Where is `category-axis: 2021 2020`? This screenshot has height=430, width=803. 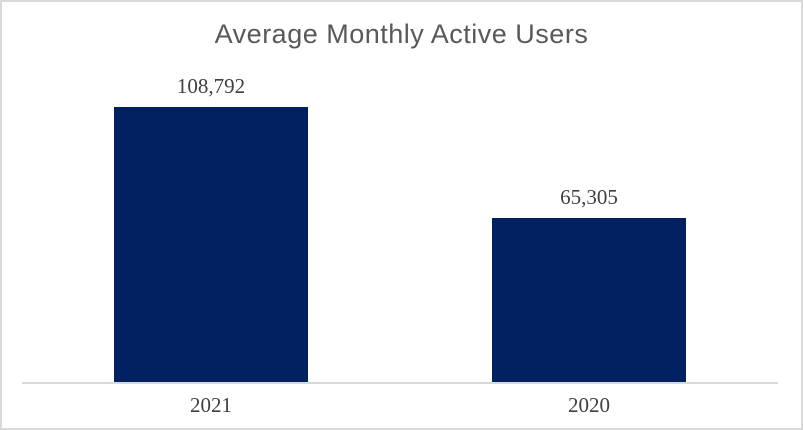 category-axis: 2021 2020 is located at coordinates (400, 405).